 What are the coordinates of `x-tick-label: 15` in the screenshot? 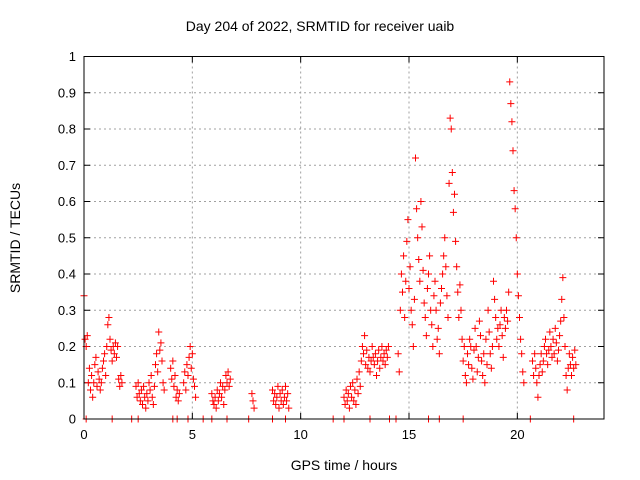 It's located at (409, 434).